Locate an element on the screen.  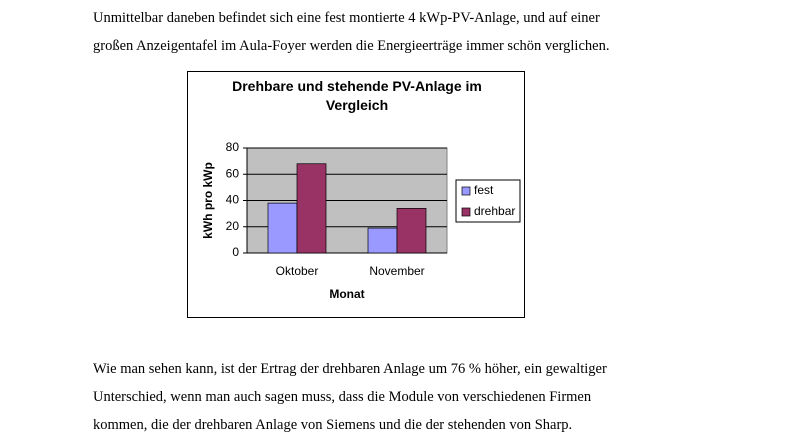
legend-label: fest is located at coordinates (484, 190).